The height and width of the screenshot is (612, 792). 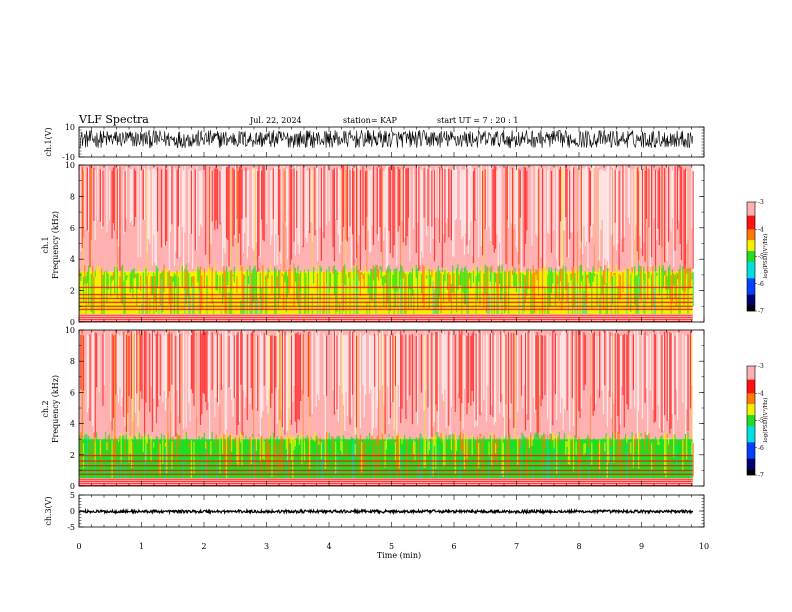 What do you see at coordinates (72, 361) in the screenshot?
I see `ch2-spectrogram-ytick: 8` at bounding box center [72, 361].